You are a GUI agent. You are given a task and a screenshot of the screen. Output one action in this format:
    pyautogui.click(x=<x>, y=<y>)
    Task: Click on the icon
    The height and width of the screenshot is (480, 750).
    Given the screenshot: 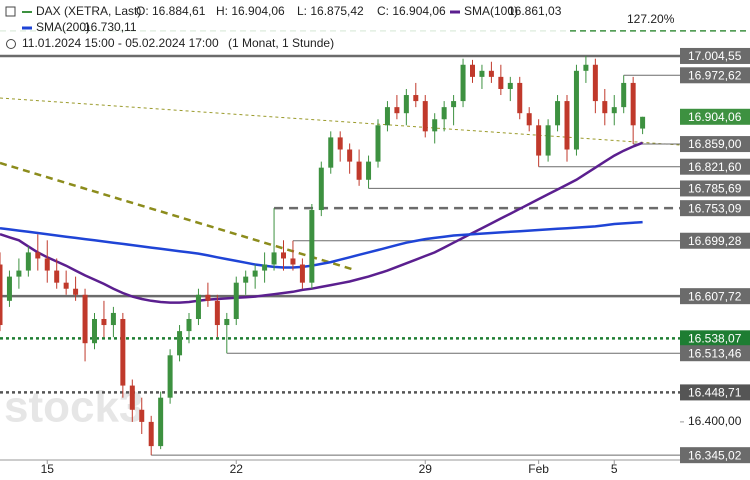 What is the action you would take?
    pyautogui.click(x=10, y=11)
    